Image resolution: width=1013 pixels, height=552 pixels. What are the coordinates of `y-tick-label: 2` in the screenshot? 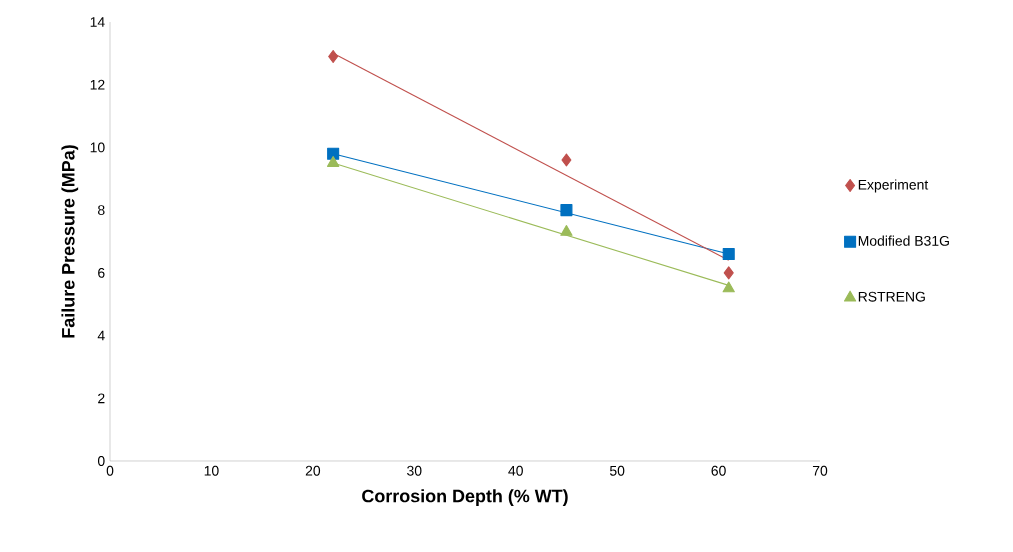 It's located at (101, 398).